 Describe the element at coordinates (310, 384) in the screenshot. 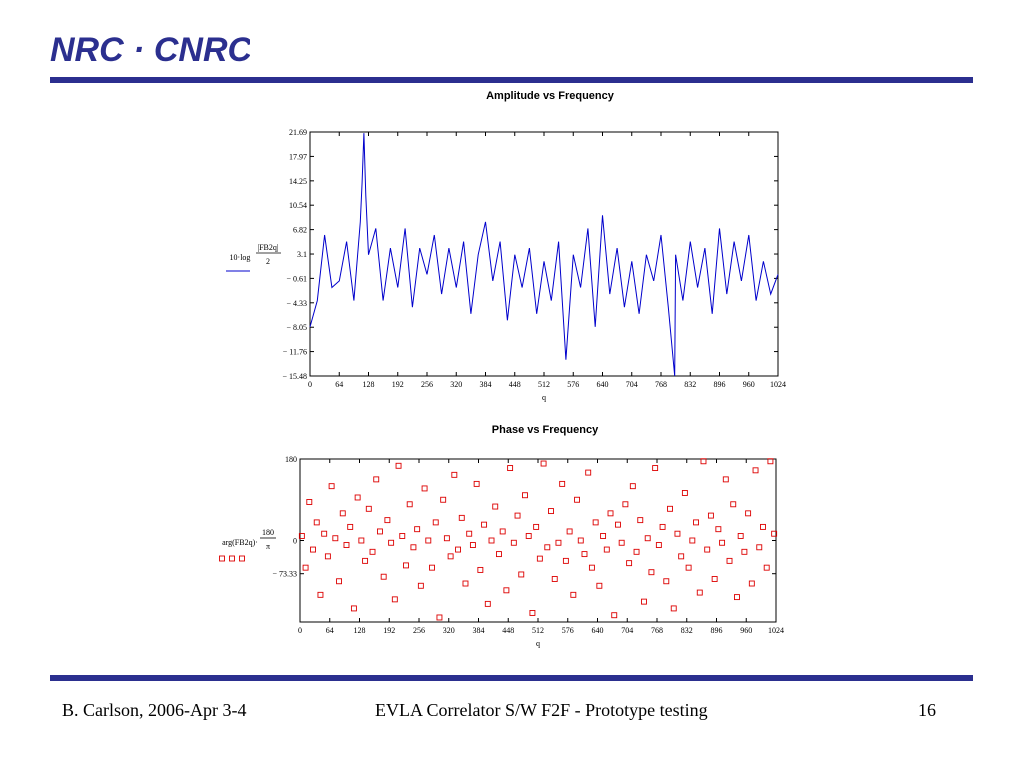

I see `amplitude-xtick-label: 0` at that location.